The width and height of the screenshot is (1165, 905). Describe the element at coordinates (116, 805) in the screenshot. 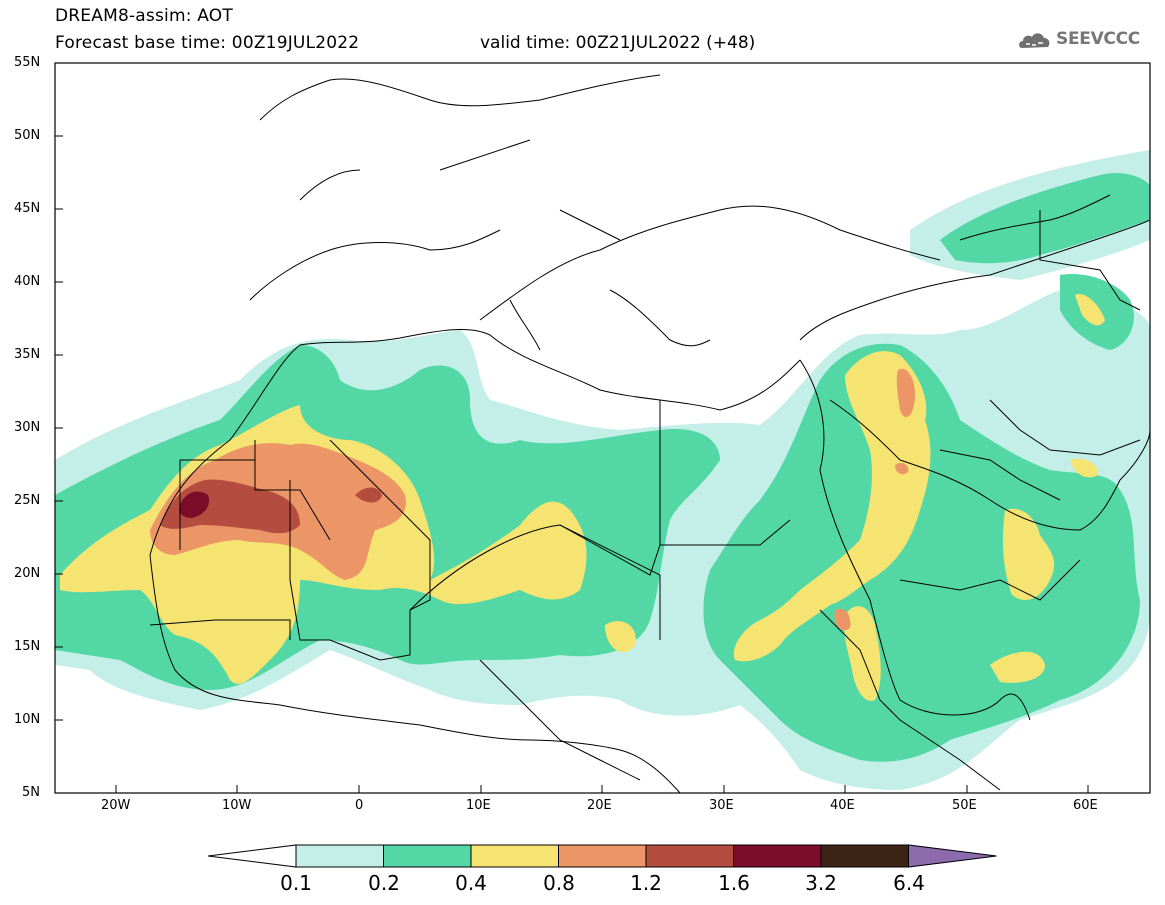

I see `lon-label: 20W` at that location.